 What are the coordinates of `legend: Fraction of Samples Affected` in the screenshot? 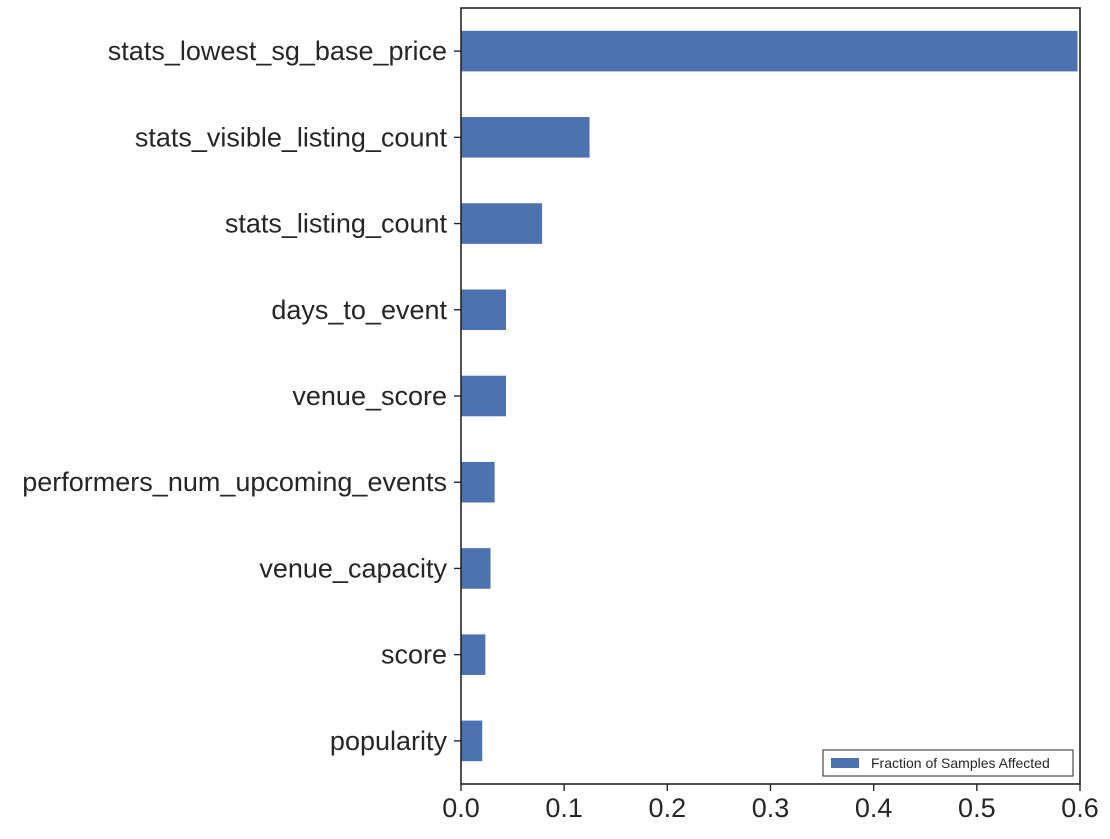 It's located at (948, 763).